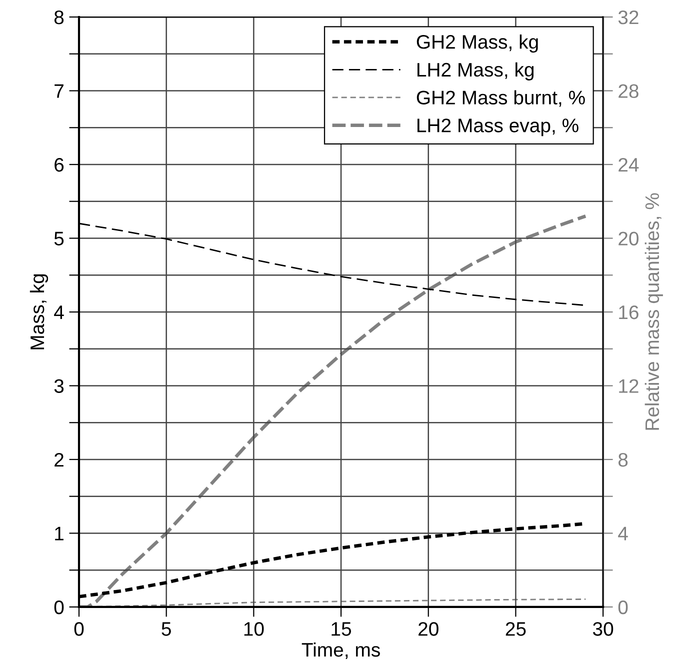 This screenshot has height=667, width=690. I want to click on y2-tick-label: 16, so click(628, 312).